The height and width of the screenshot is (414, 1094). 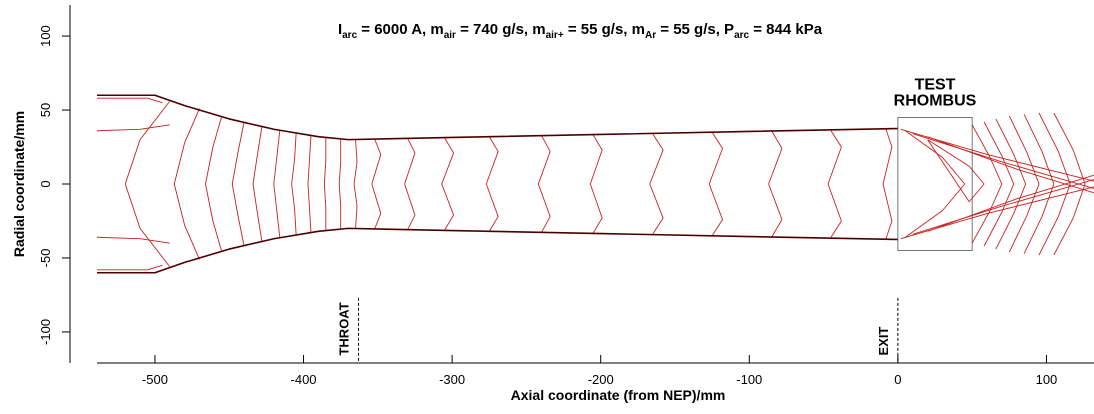 What do you see at coordinates (786, 29) in the screenshot?
I see `title-text: = 844 kPa` at bounding box center [786, 29].